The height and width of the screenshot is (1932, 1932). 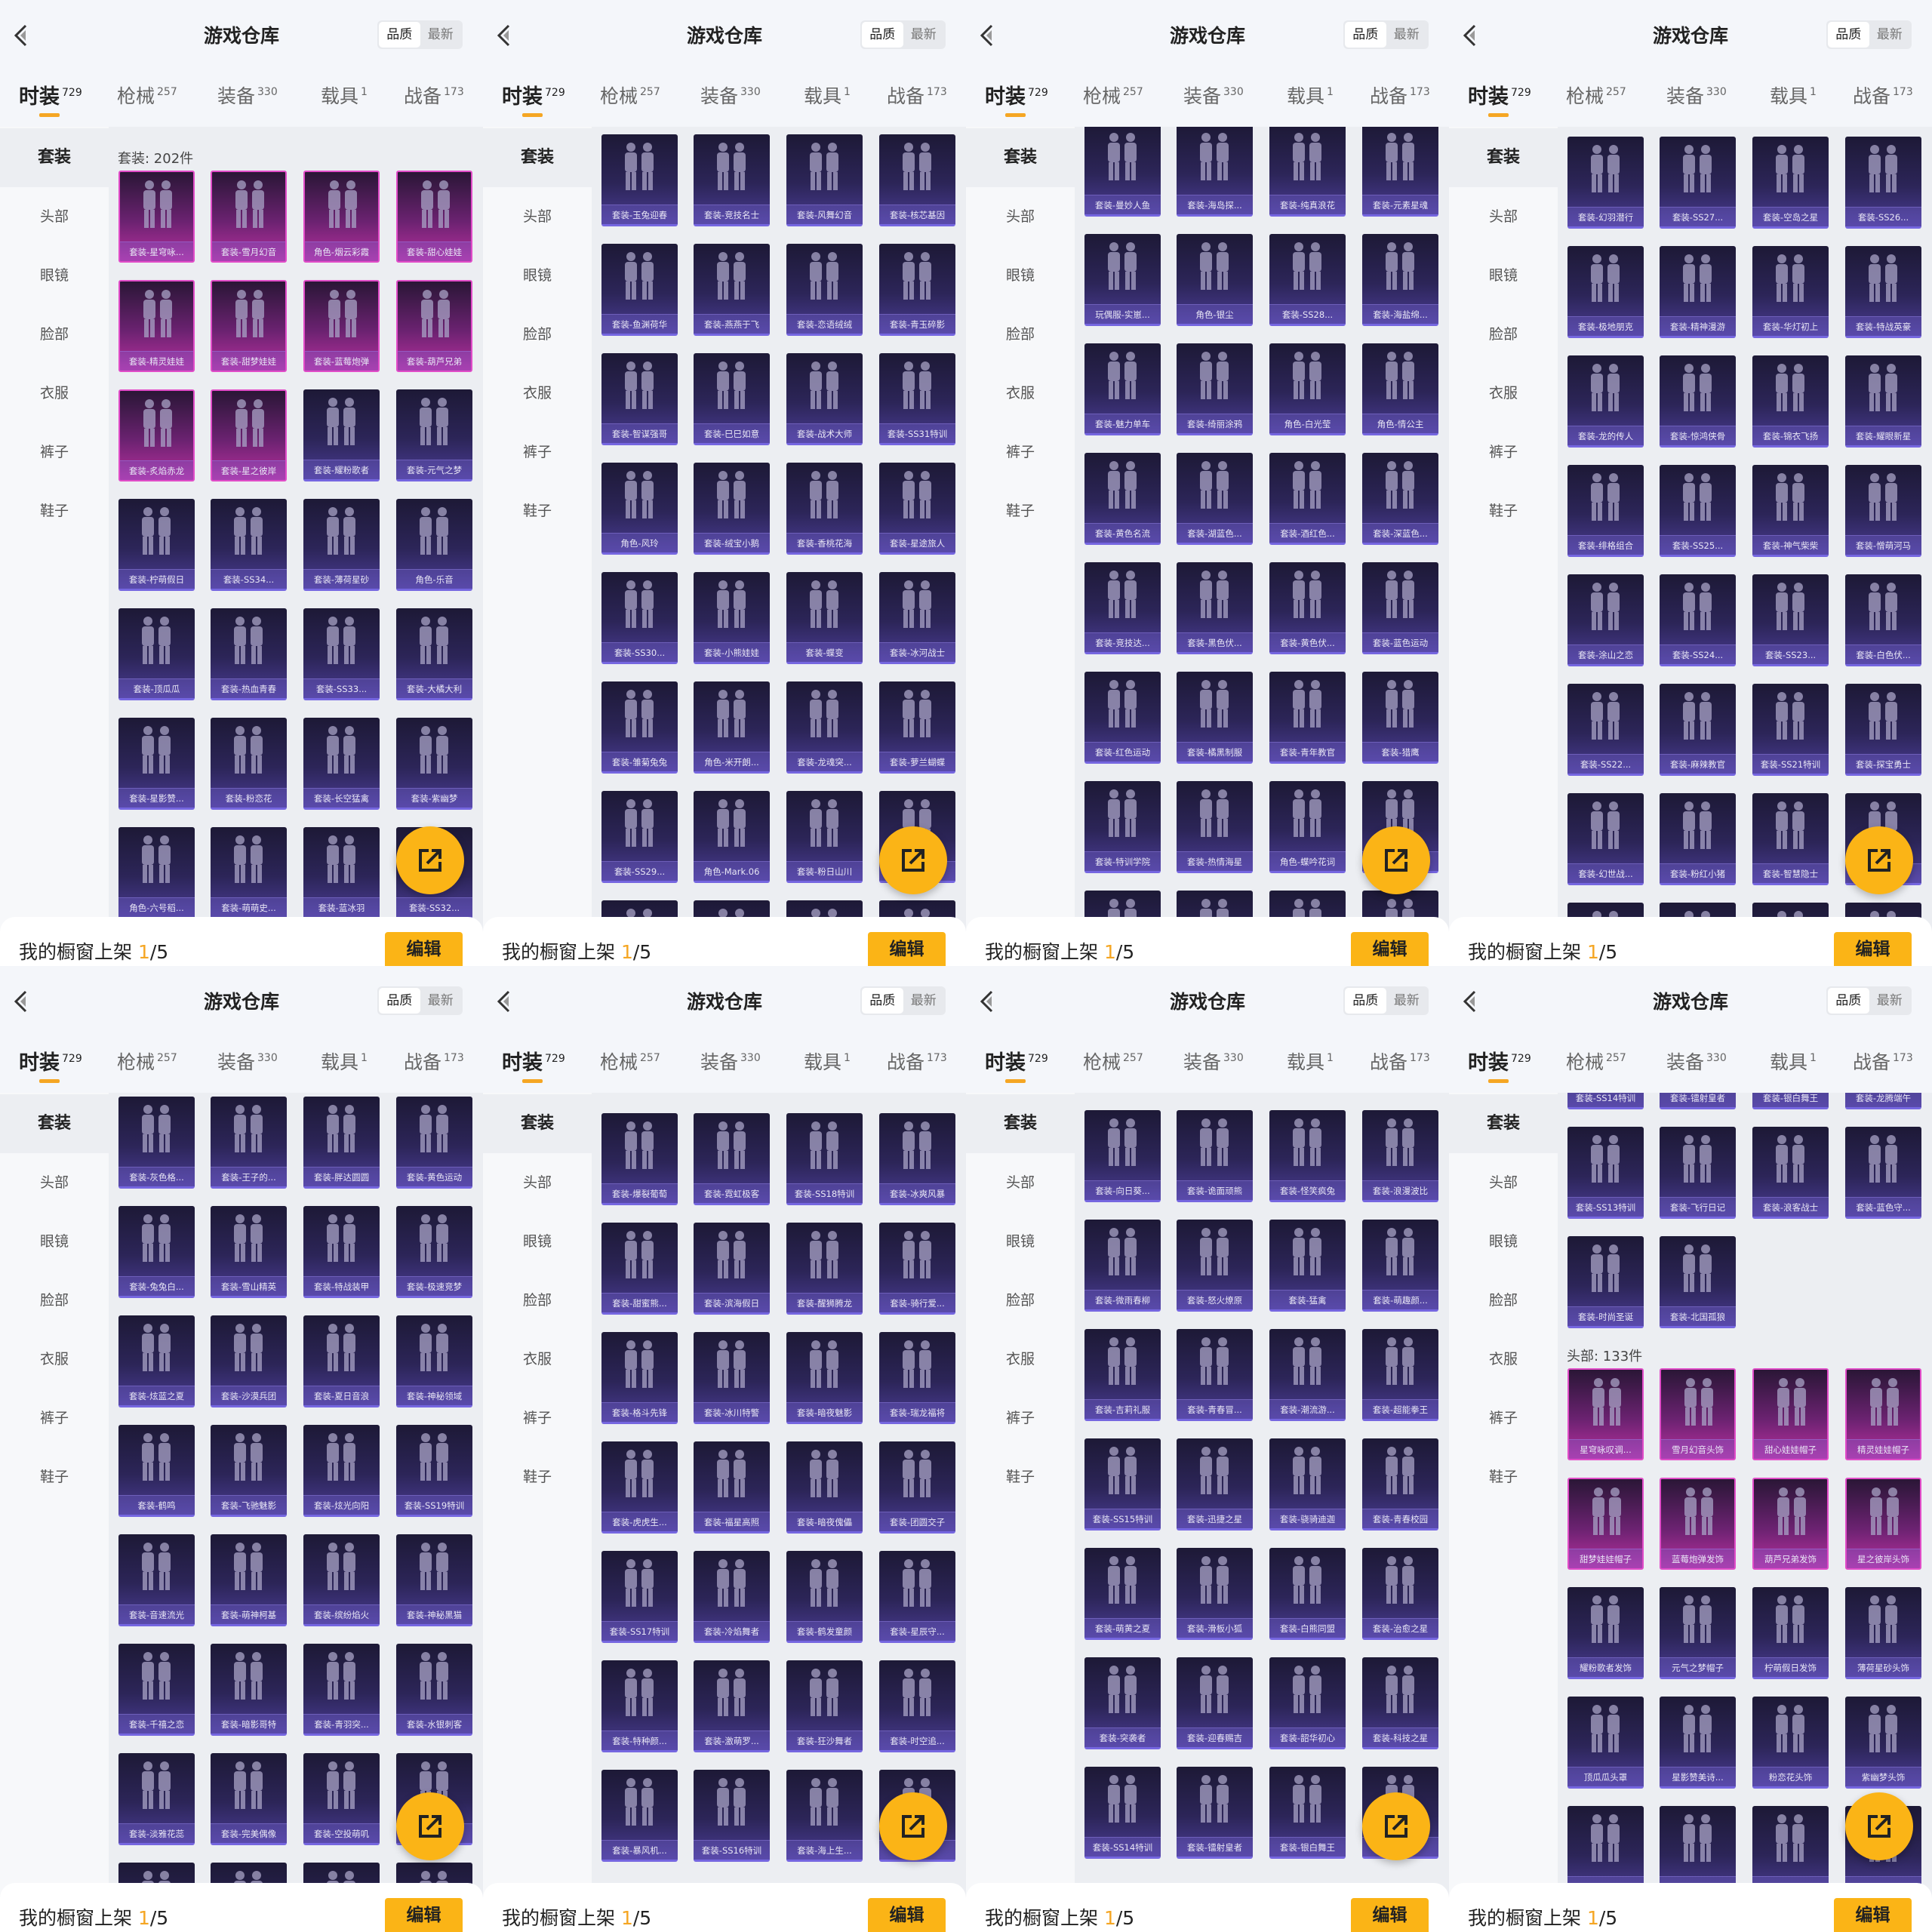 What do you see at coordinates (434, 1361) in the screenshot?
I see `item-tile: 套装-神秘领域` at bounding box center [434, 1361].